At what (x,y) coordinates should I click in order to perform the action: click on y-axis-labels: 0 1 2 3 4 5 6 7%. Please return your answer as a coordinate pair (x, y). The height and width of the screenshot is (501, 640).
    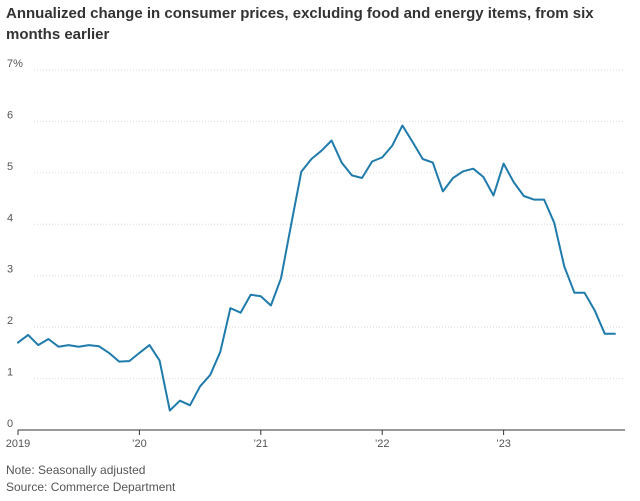
    Looking at the image, I should click on (15, 244).